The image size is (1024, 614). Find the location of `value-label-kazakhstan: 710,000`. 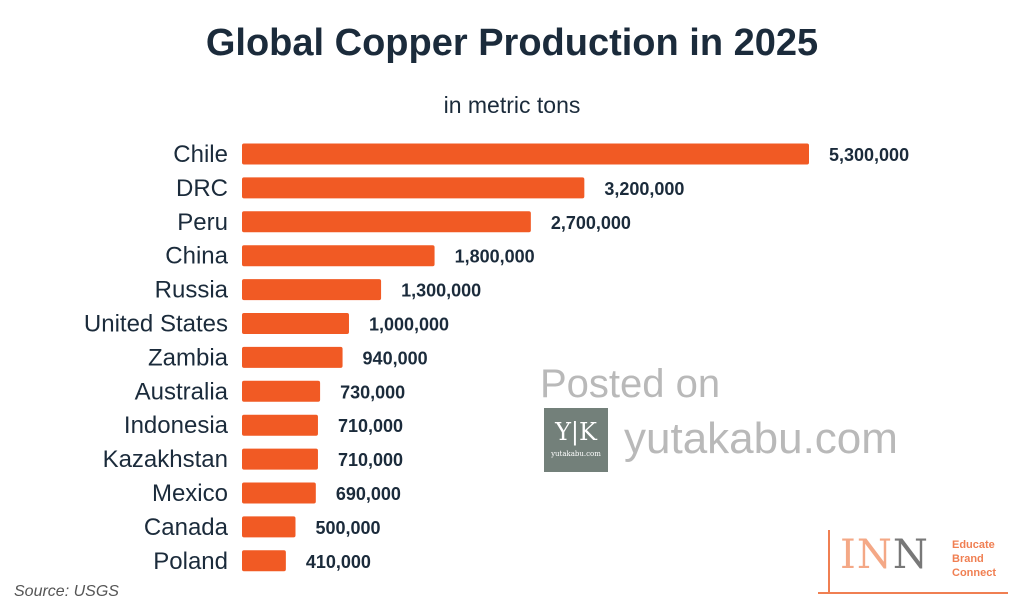

value-label-kazakhstan: 710,000 is located at coordinates (370, 460).